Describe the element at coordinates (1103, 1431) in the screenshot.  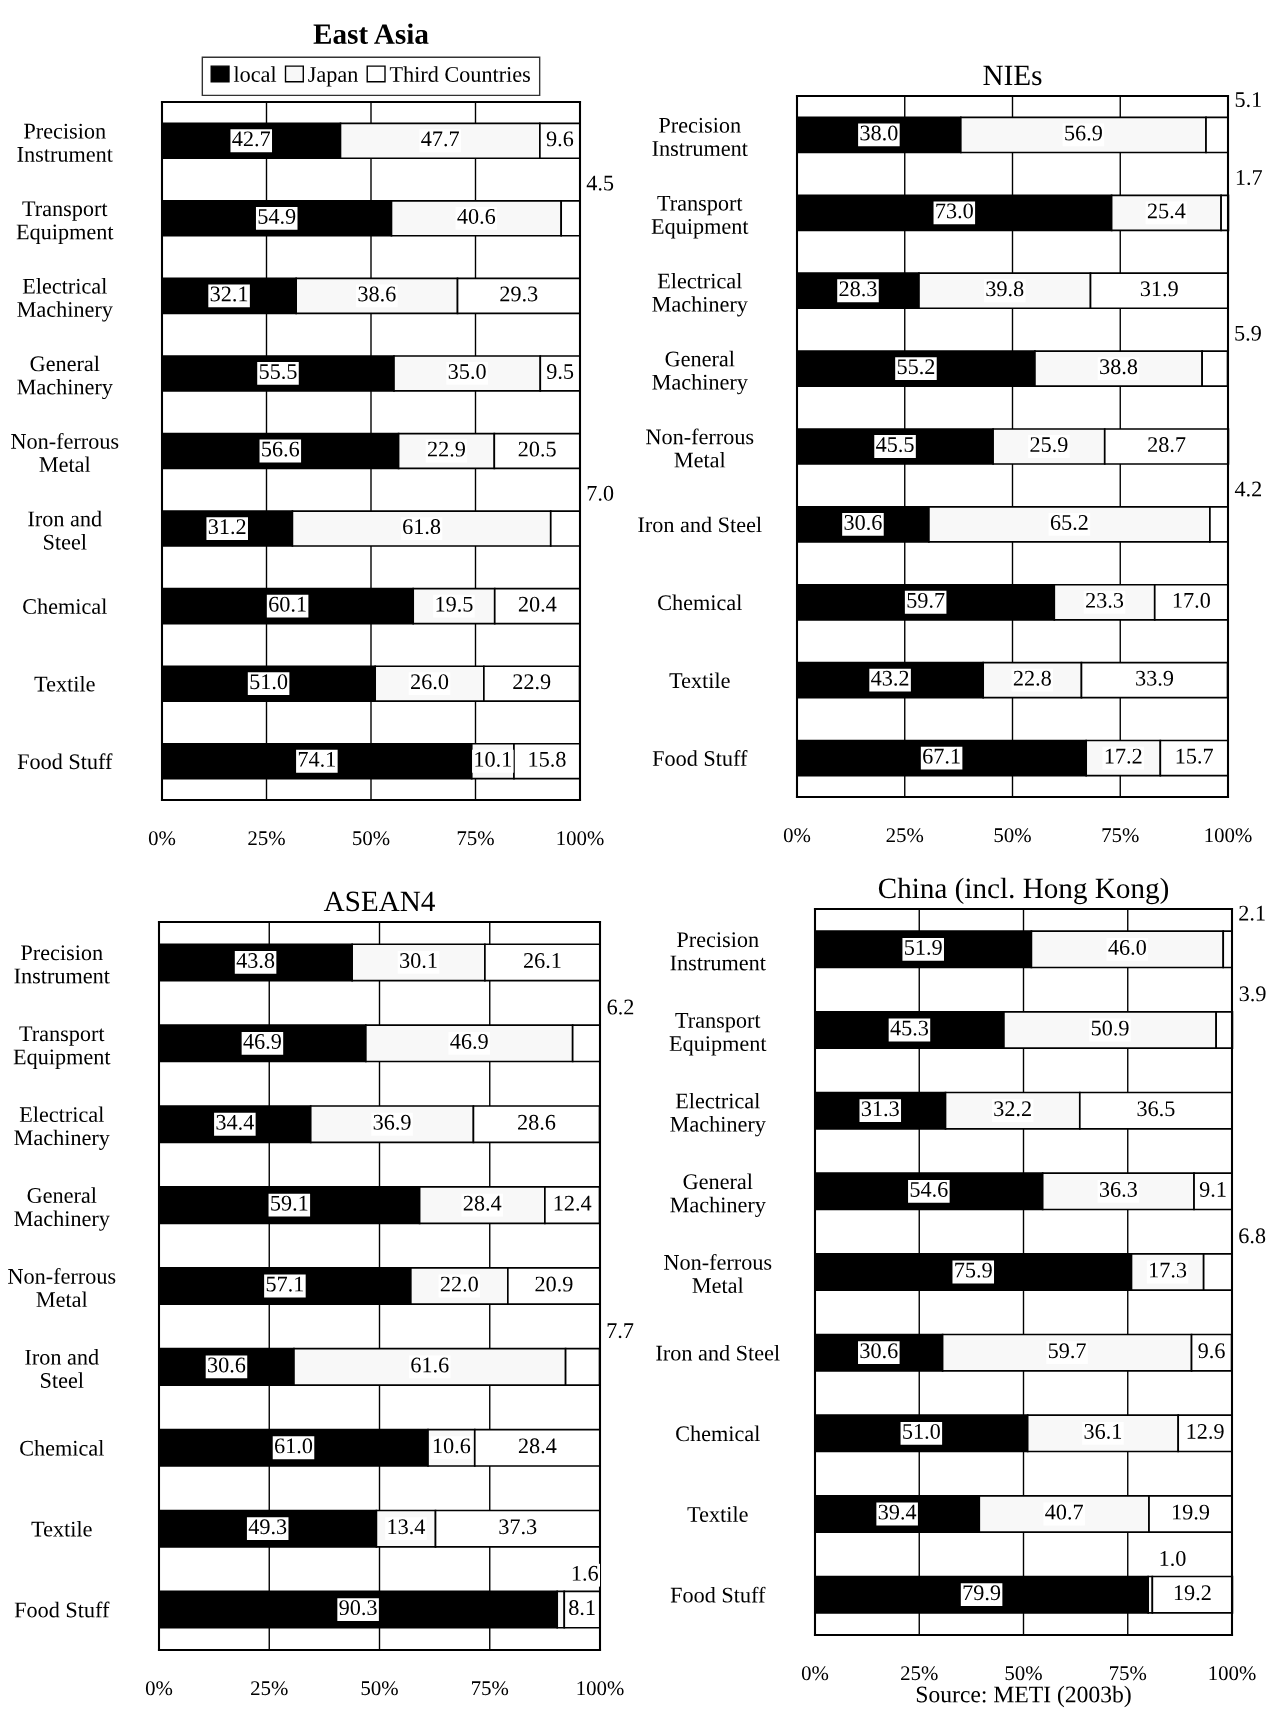
I see `data-label: 36.1` at that location.